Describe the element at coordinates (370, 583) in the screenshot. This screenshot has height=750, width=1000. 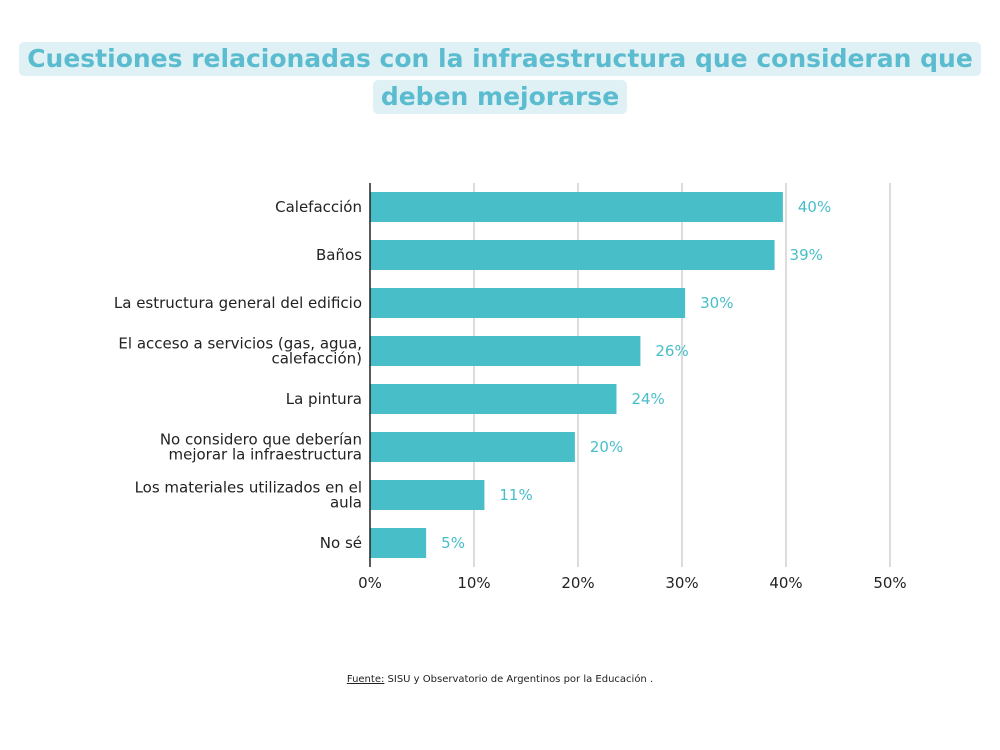
I see `x-tick-label: 0%` at that location.